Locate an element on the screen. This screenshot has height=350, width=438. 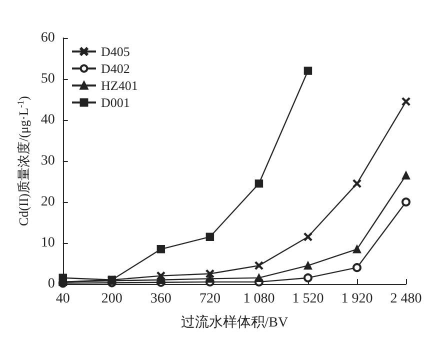
y-tick-label: 0 is located at coordinates (51, 284).